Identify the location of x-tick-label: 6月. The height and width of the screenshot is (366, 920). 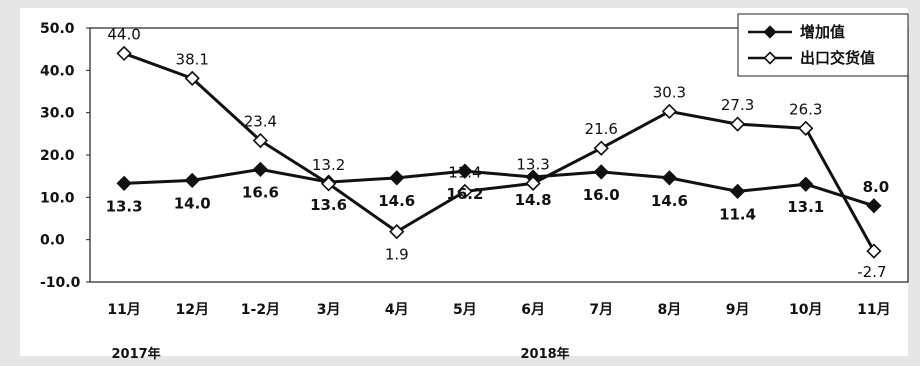
(533, 310).